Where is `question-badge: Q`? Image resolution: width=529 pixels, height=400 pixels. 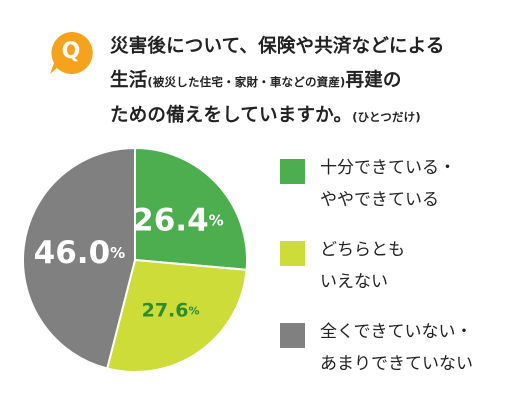
question-badge: Q is located at coordinates (71, 53).